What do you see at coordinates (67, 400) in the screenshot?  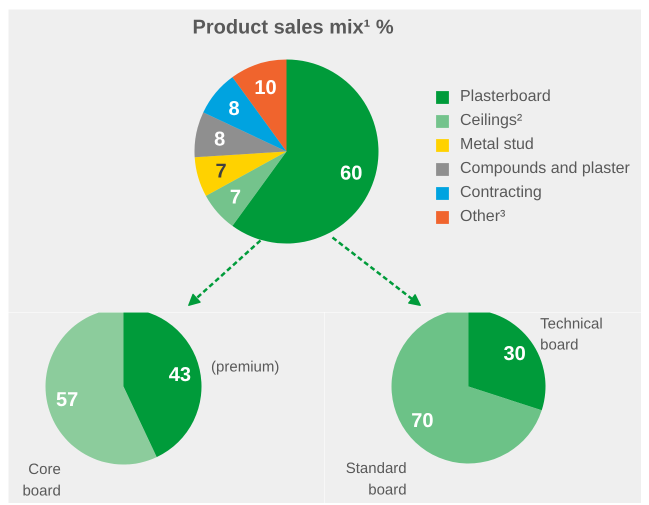 I see `data-label: 57` at bounding box center [67, 400].